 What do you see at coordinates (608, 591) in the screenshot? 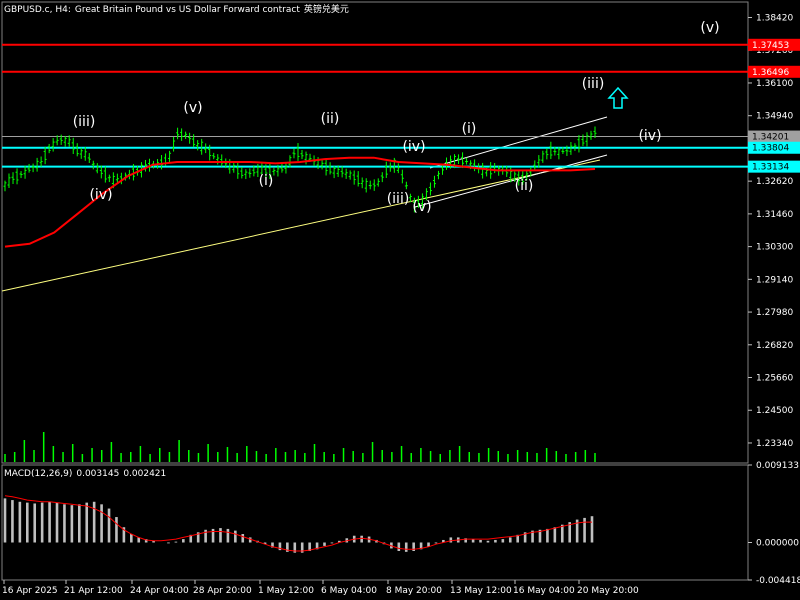
I see `x-tick-label: 20 May 20:00` at bounding box center [608, 591].